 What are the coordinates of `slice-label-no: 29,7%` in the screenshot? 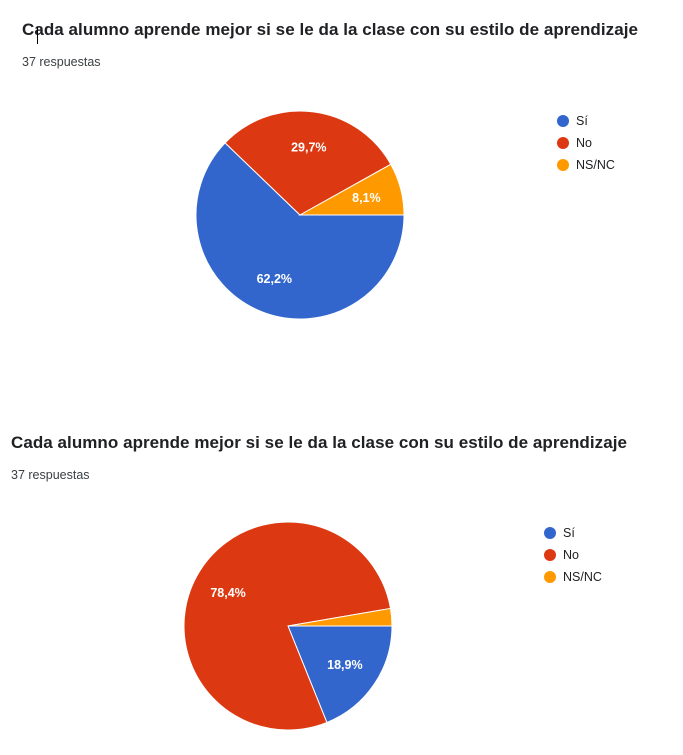 It's located at (308, 147).